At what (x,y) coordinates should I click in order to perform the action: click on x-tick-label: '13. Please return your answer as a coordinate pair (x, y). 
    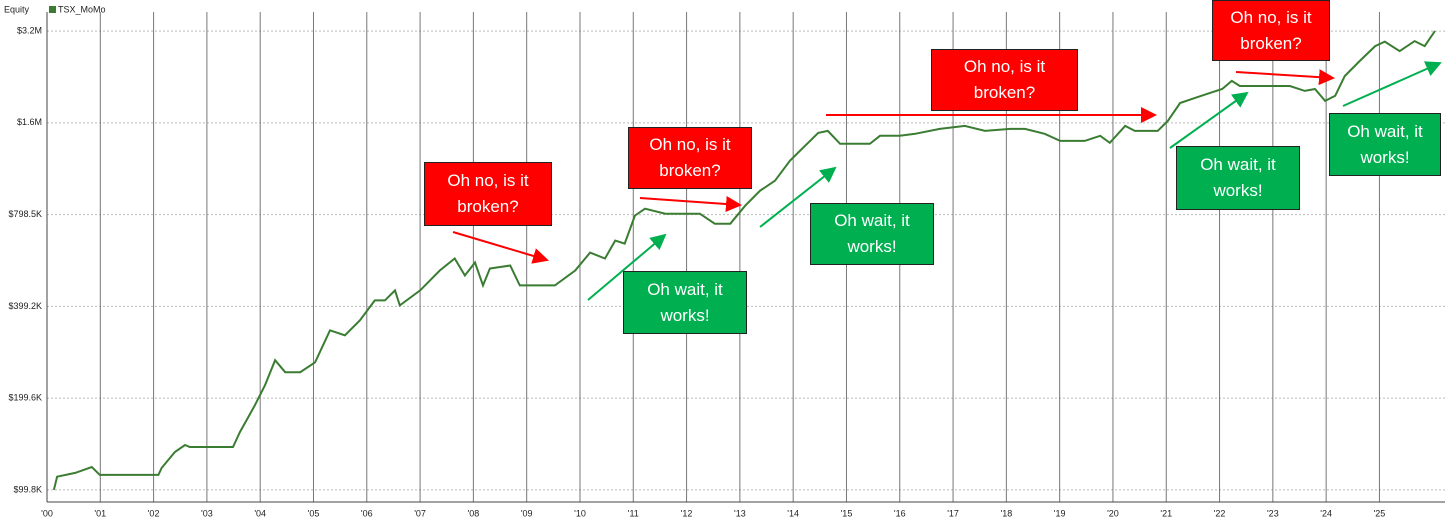
    Looking at the image, I should click on (740, 513).